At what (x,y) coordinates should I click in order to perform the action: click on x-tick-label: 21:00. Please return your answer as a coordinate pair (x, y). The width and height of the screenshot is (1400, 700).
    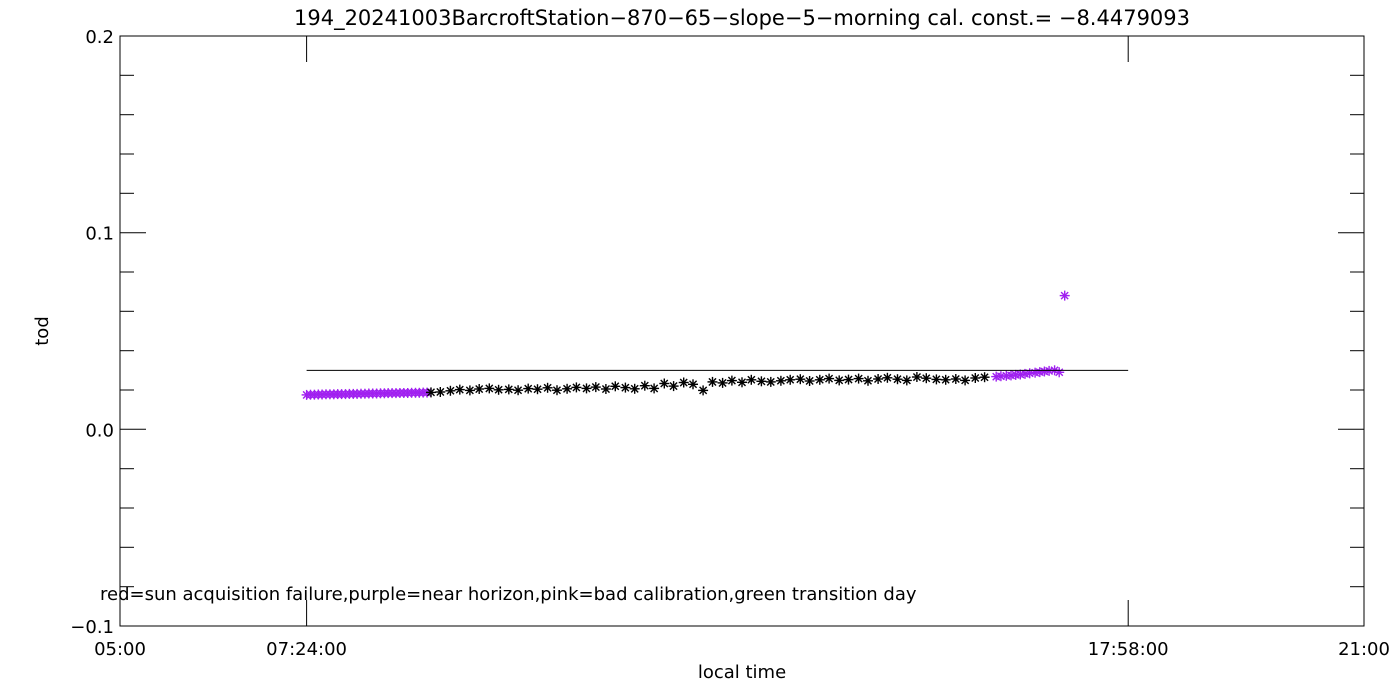
    Looking at the image, I should click on (1364, 649).